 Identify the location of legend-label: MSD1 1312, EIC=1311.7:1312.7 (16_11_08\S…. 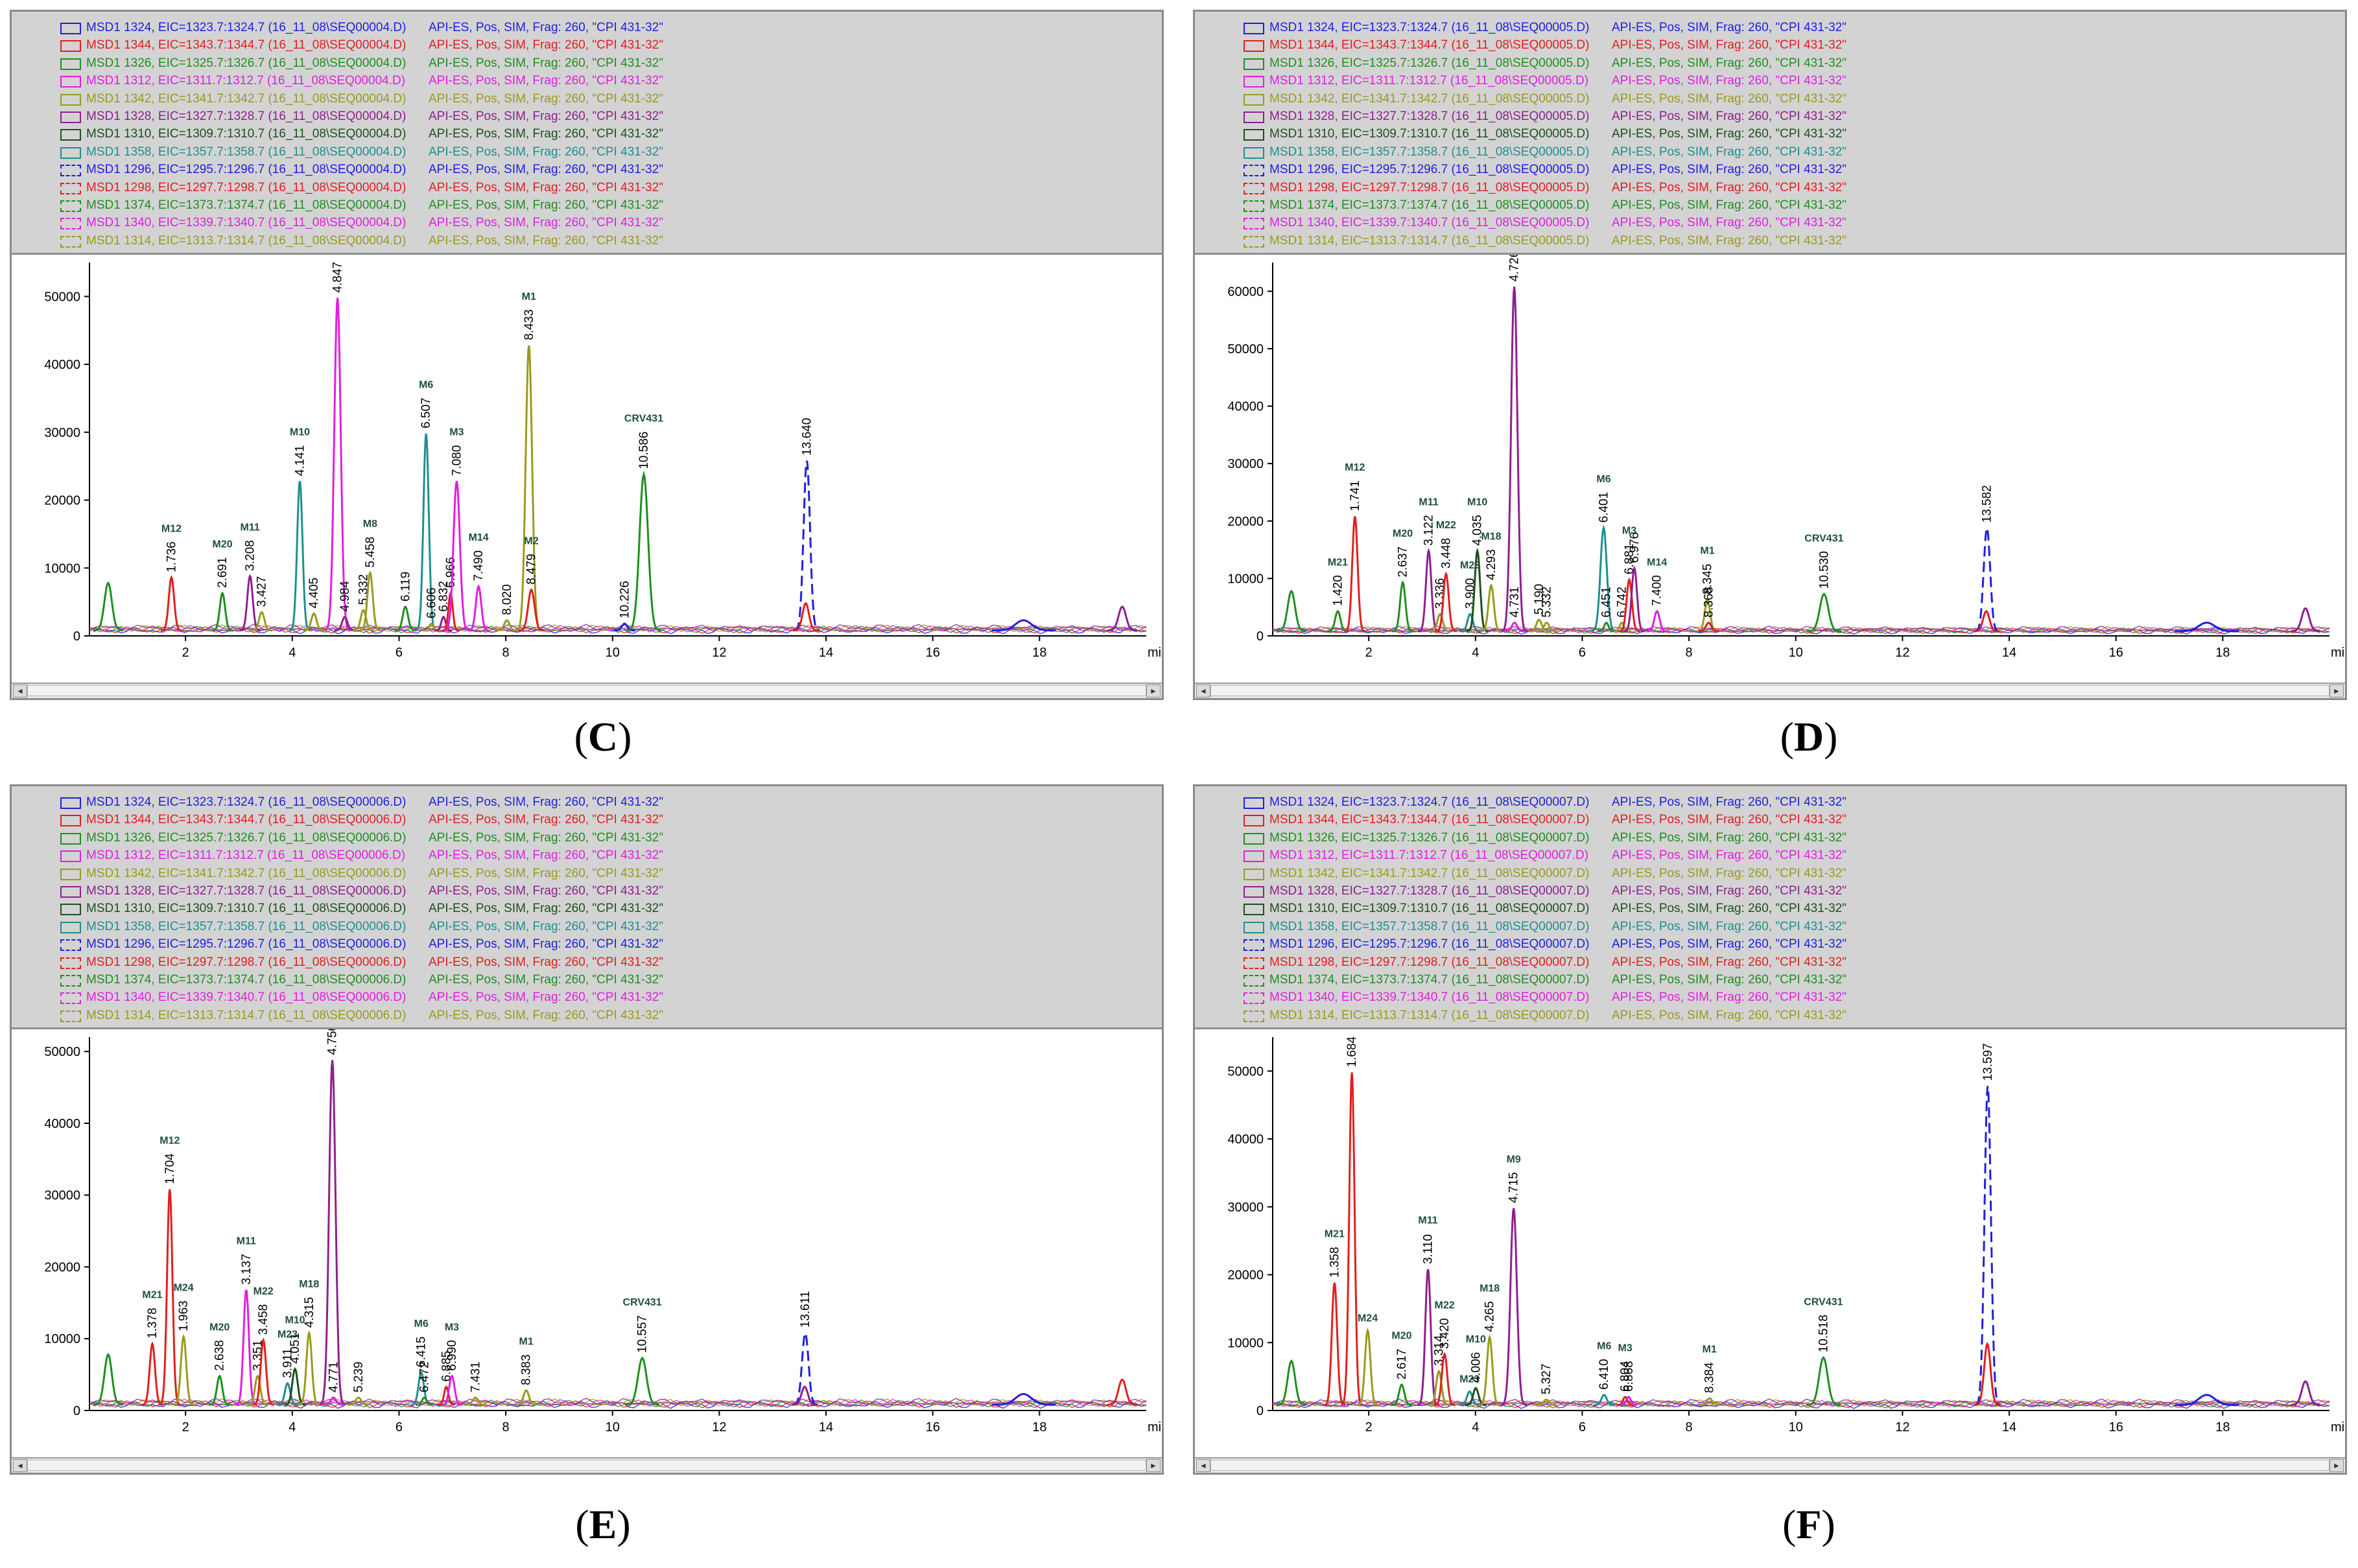
(1429, 81).